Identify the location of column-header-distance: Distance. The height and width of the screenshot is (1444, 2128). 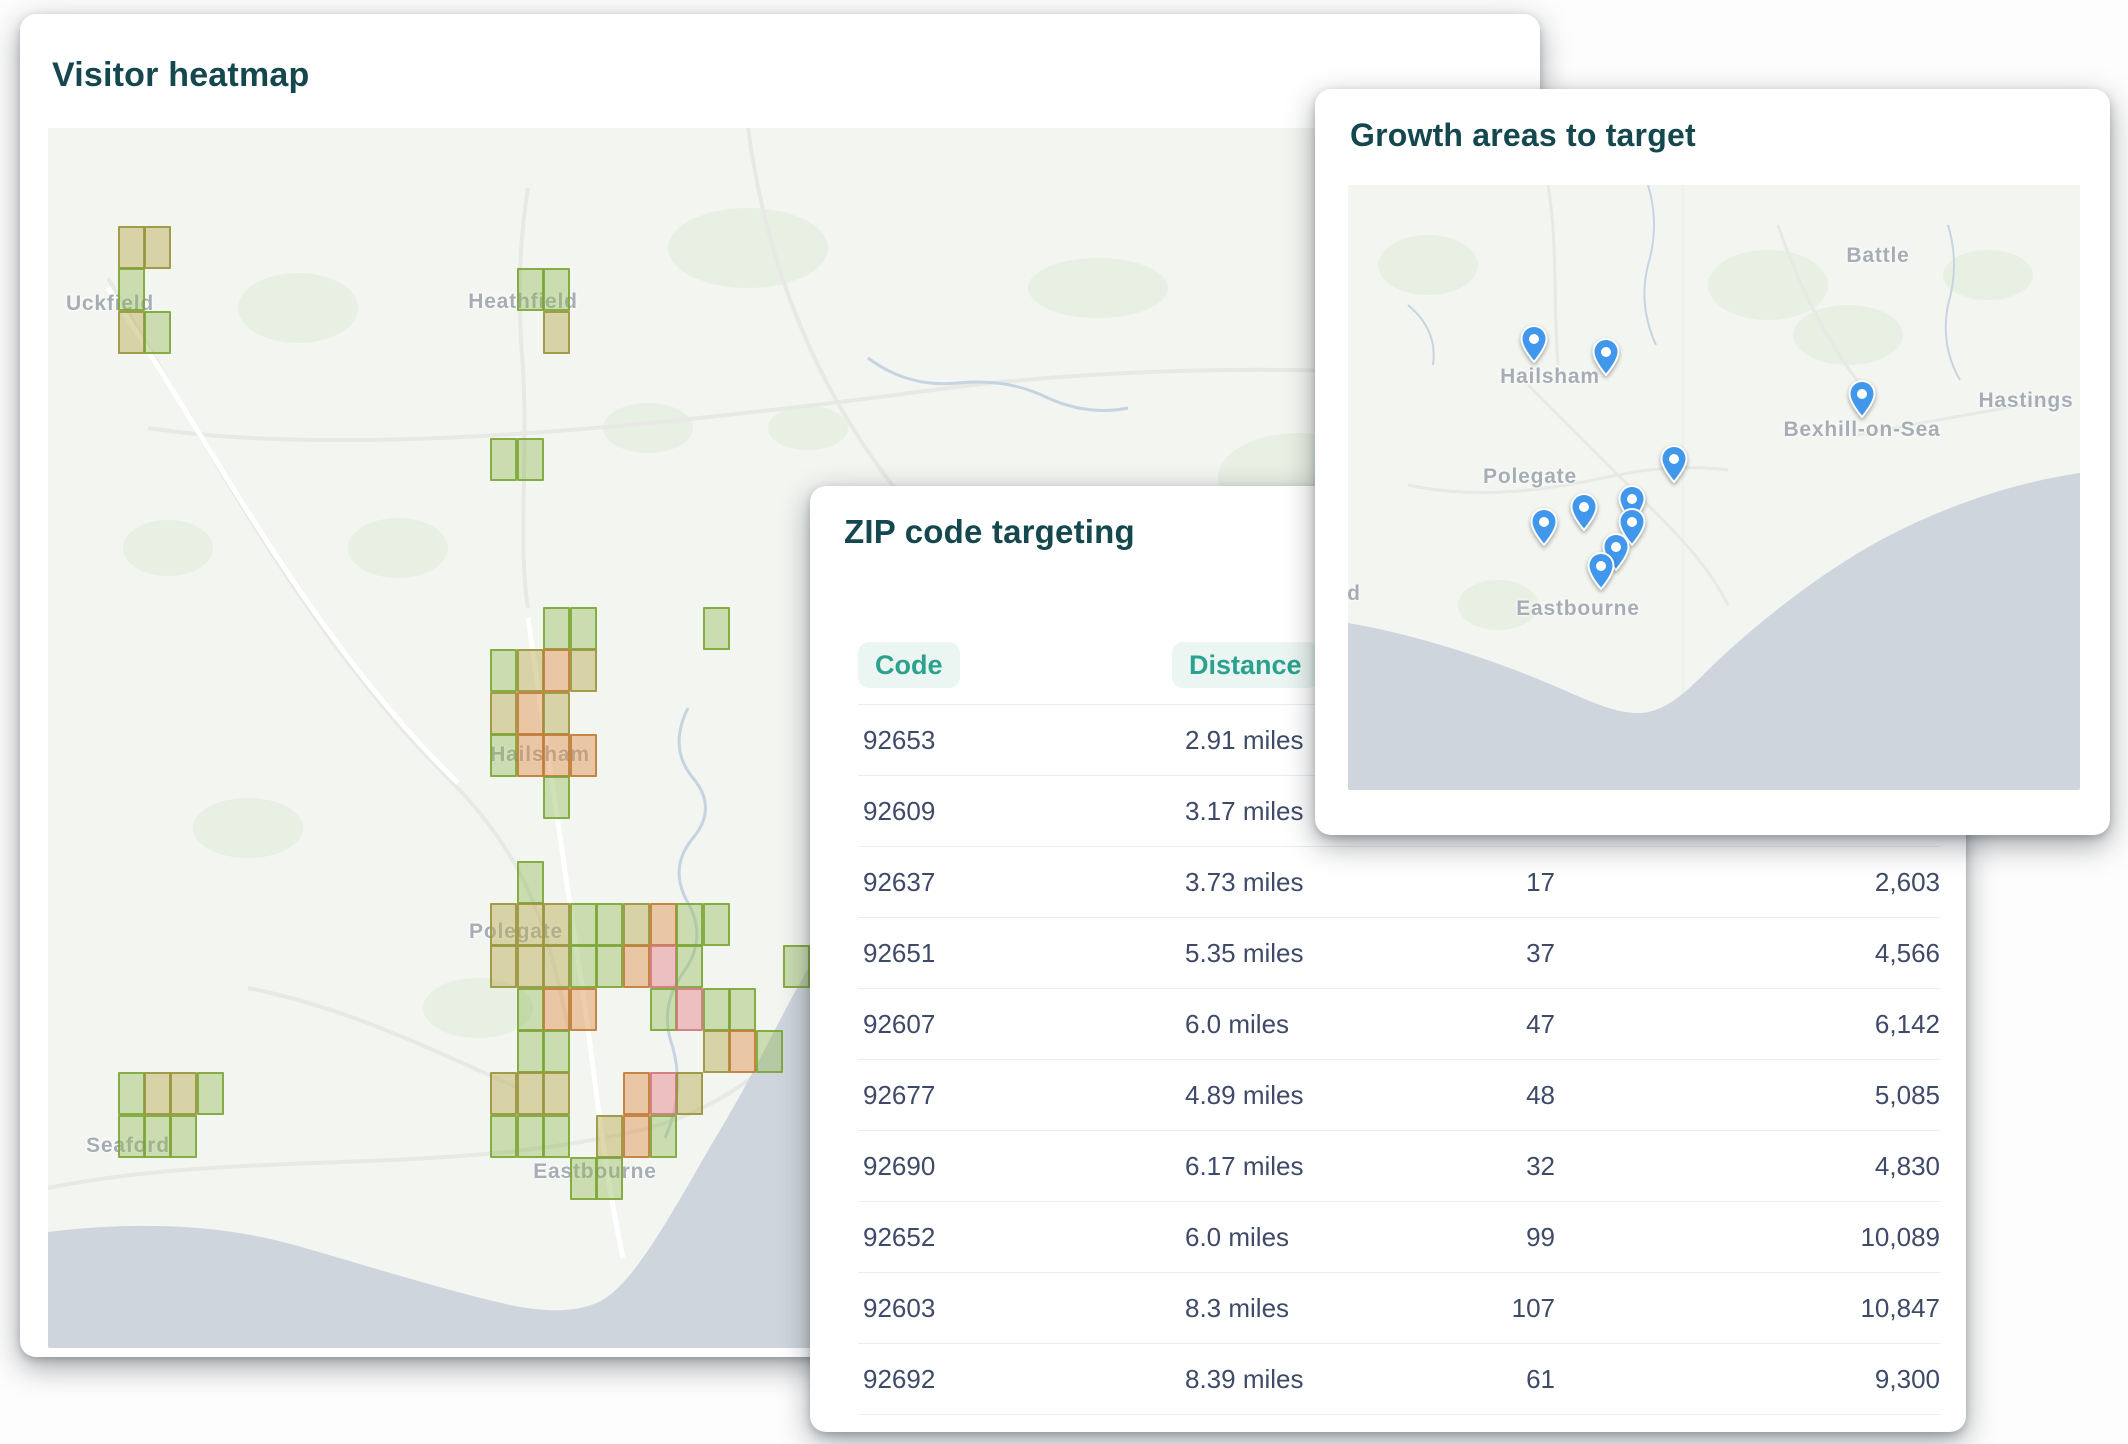
(1245, 665).